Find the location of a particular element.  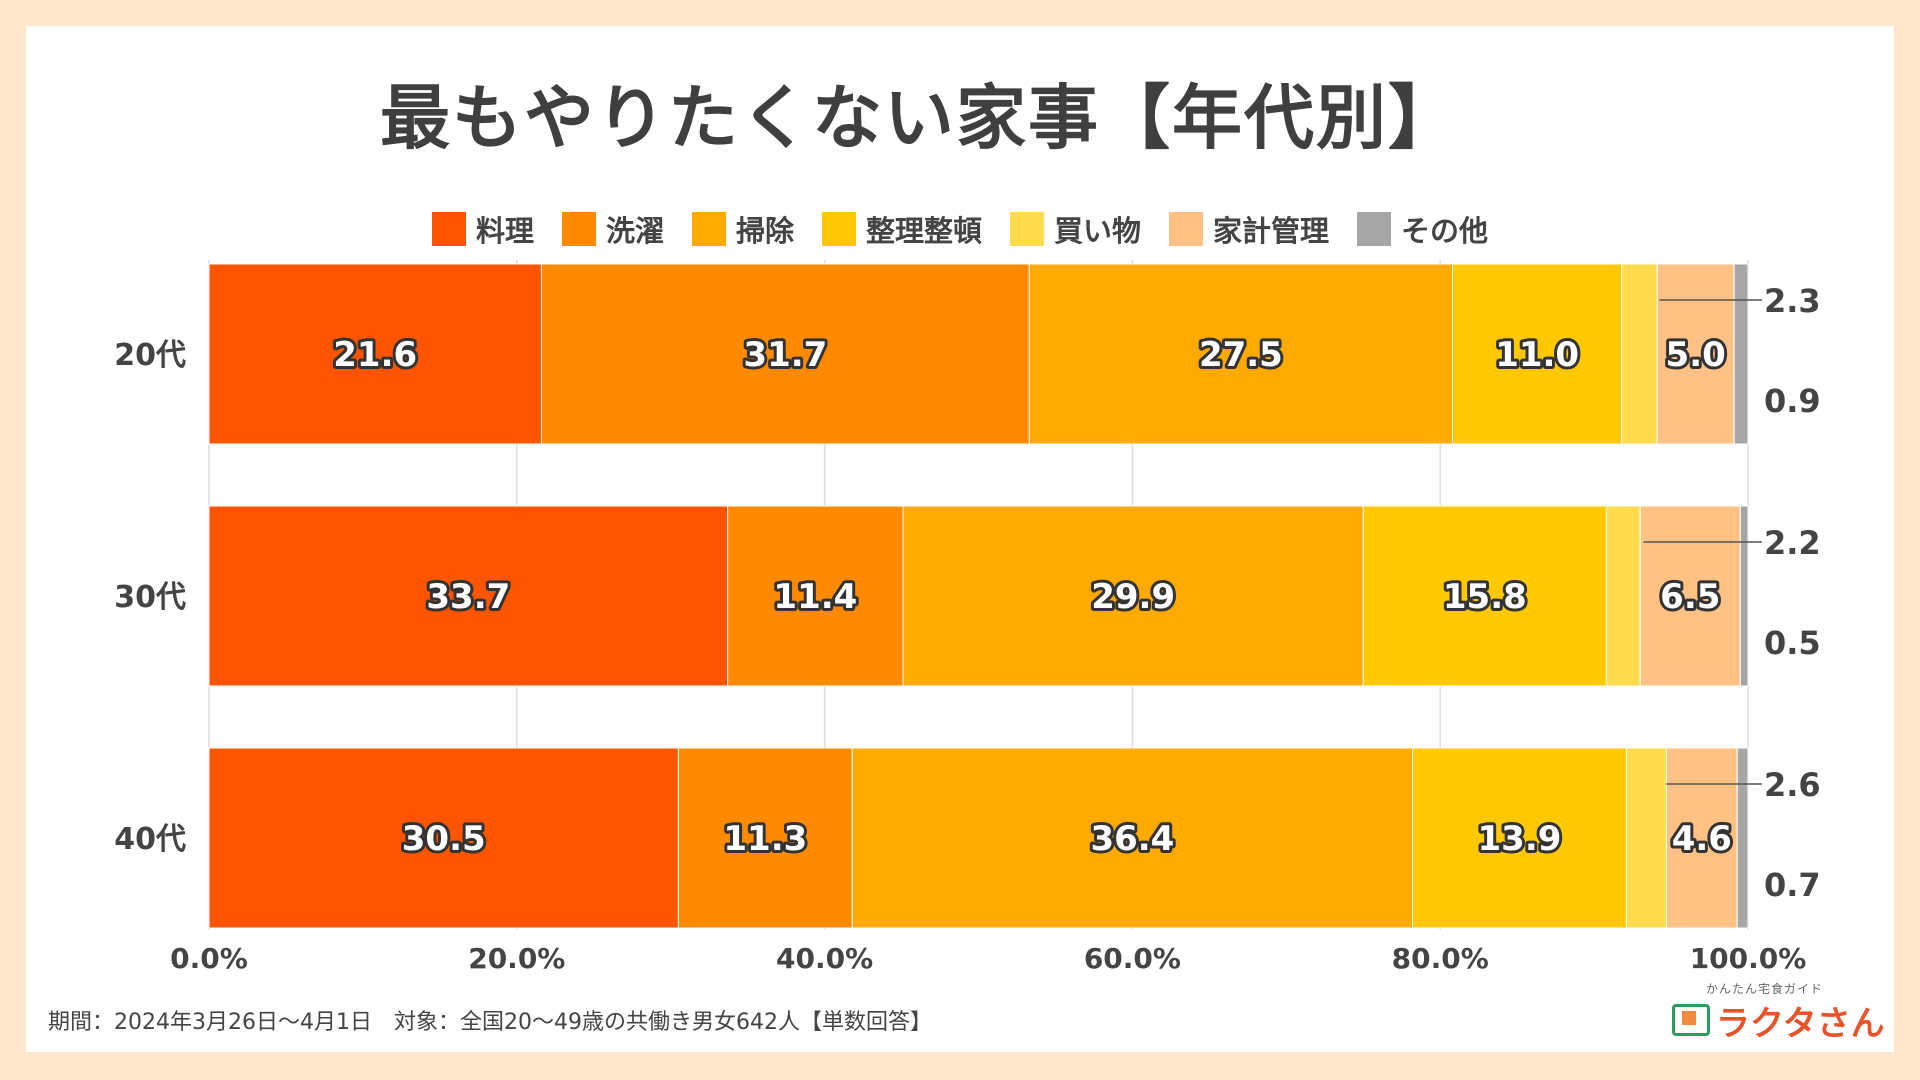

logo-subtitle: かんたん宅食ガイド is located at coordinates (1765, 989).